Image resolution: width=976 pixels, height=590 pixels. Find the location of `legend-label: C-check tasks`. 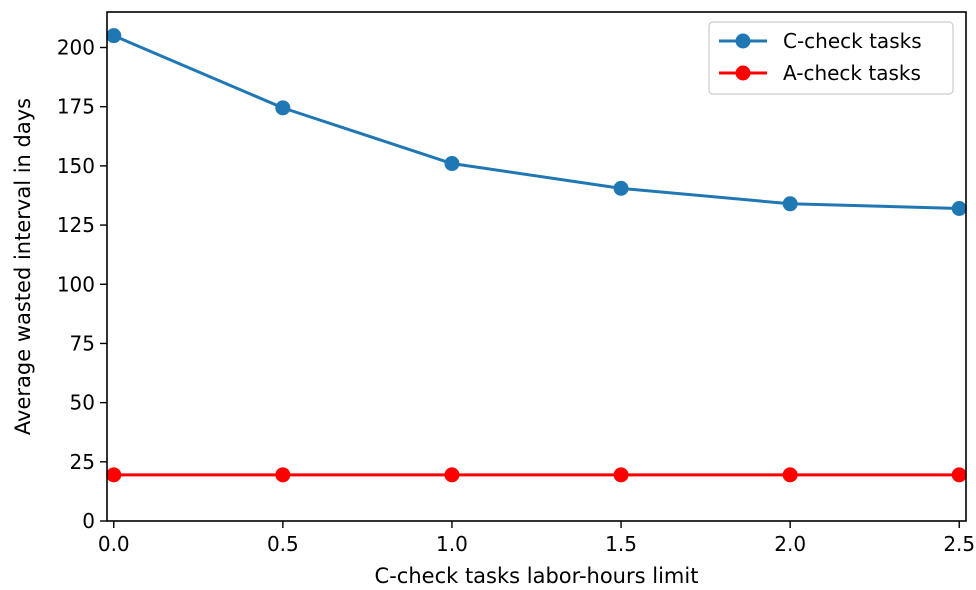

legend-label: C-check tasks is located at coordinates (852, 41).